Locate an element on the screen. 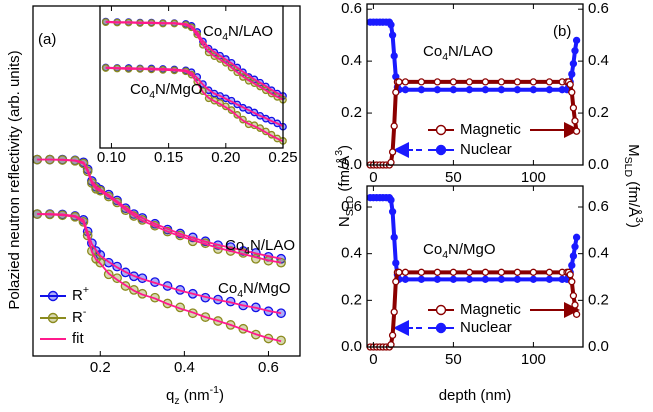 The height and width of the screenshot is (412, 653). panel-label: (b) is located at coordinates (562, 31).